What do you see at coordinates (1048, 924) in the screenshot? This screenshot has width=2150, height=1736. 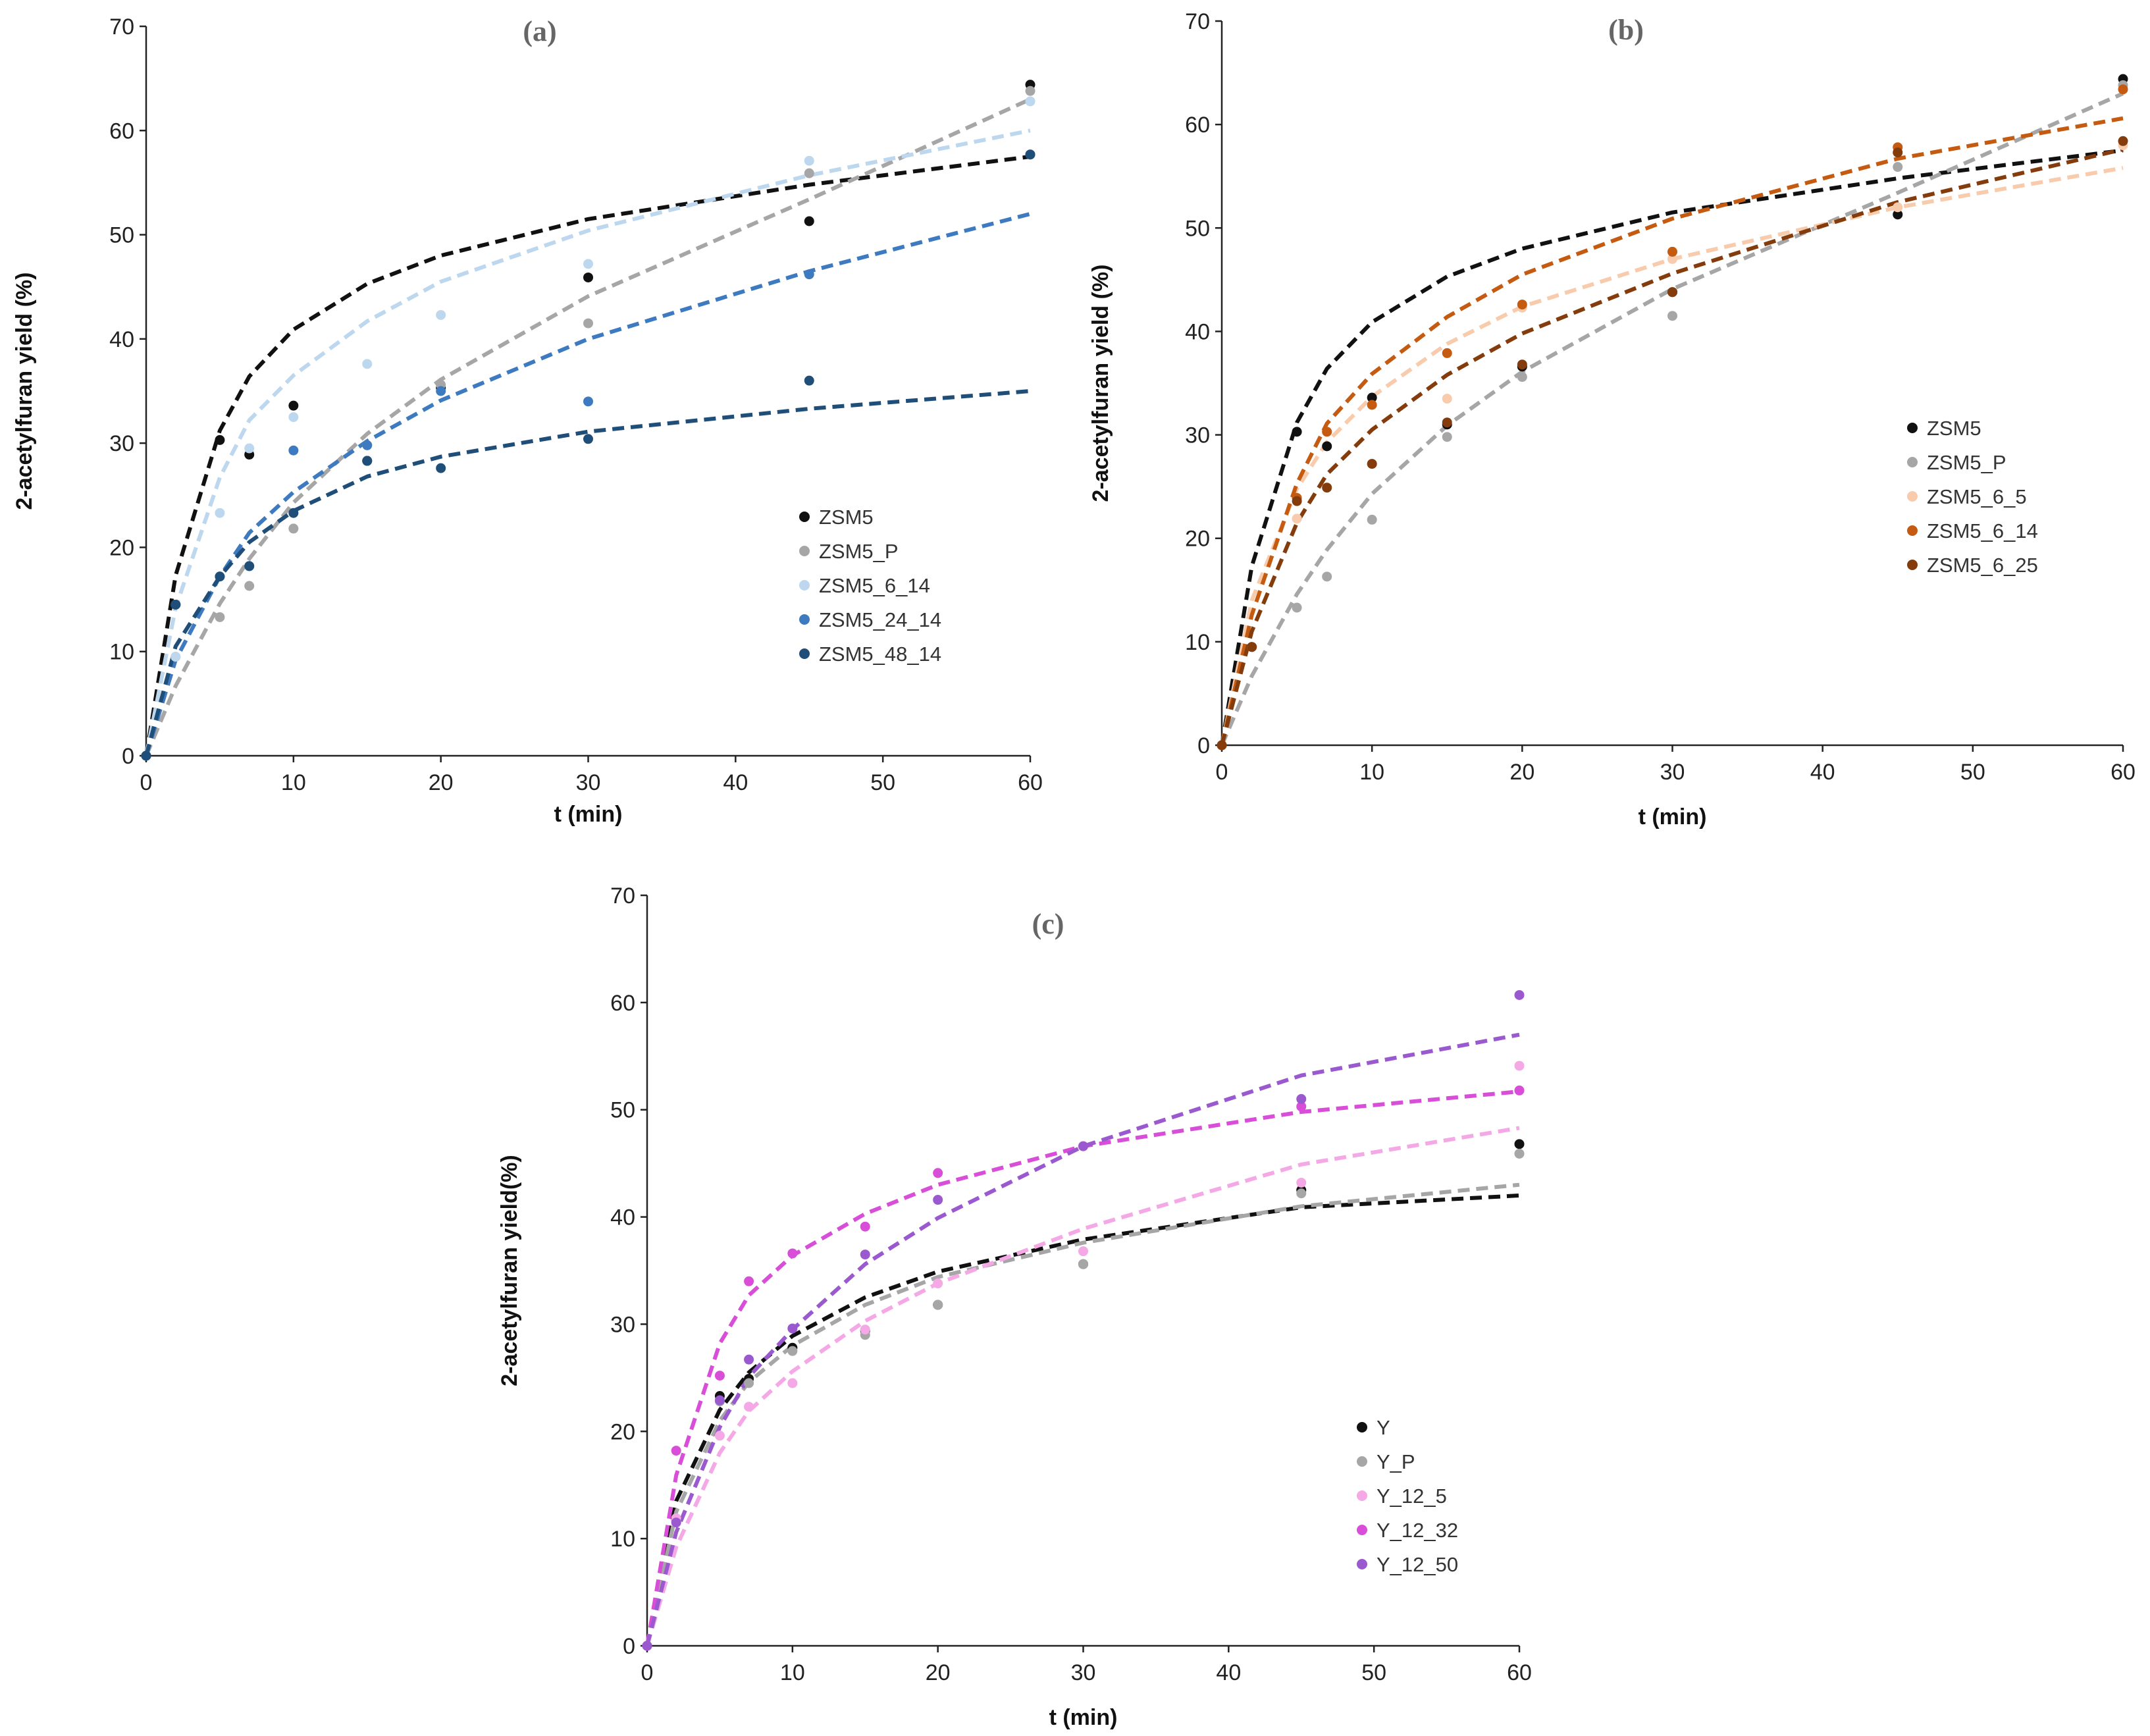 I see `panel-label: (c)` at bounding box center [1048, 924].